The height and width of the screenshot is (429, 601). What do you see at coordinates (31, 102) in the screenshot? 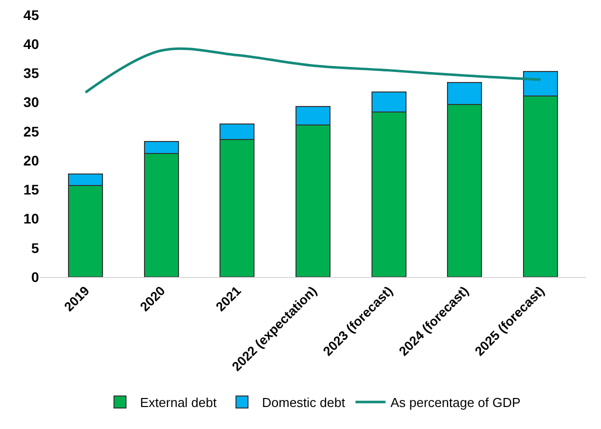
I see `y-tick-label: 30` at bounding box center [31, 102].